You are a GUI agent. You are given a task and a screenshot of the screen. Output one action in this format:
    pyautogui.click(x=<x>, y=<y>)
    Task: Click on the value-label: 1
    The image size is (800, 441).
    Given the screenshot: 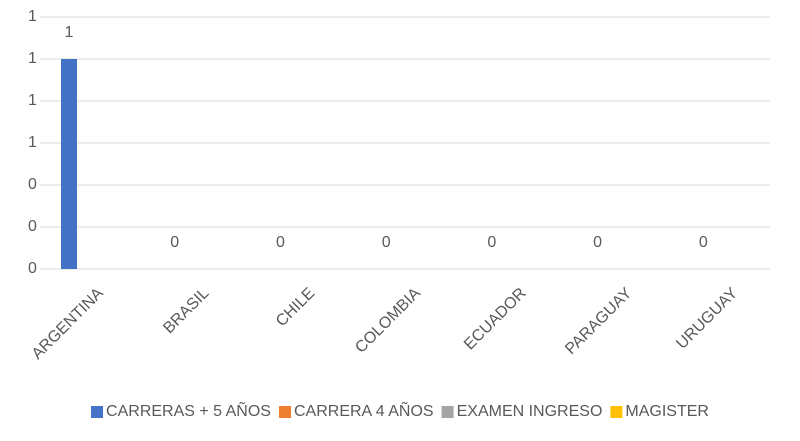 What is the action you would take?
    pyautogui.click(x=69, y=32)
    